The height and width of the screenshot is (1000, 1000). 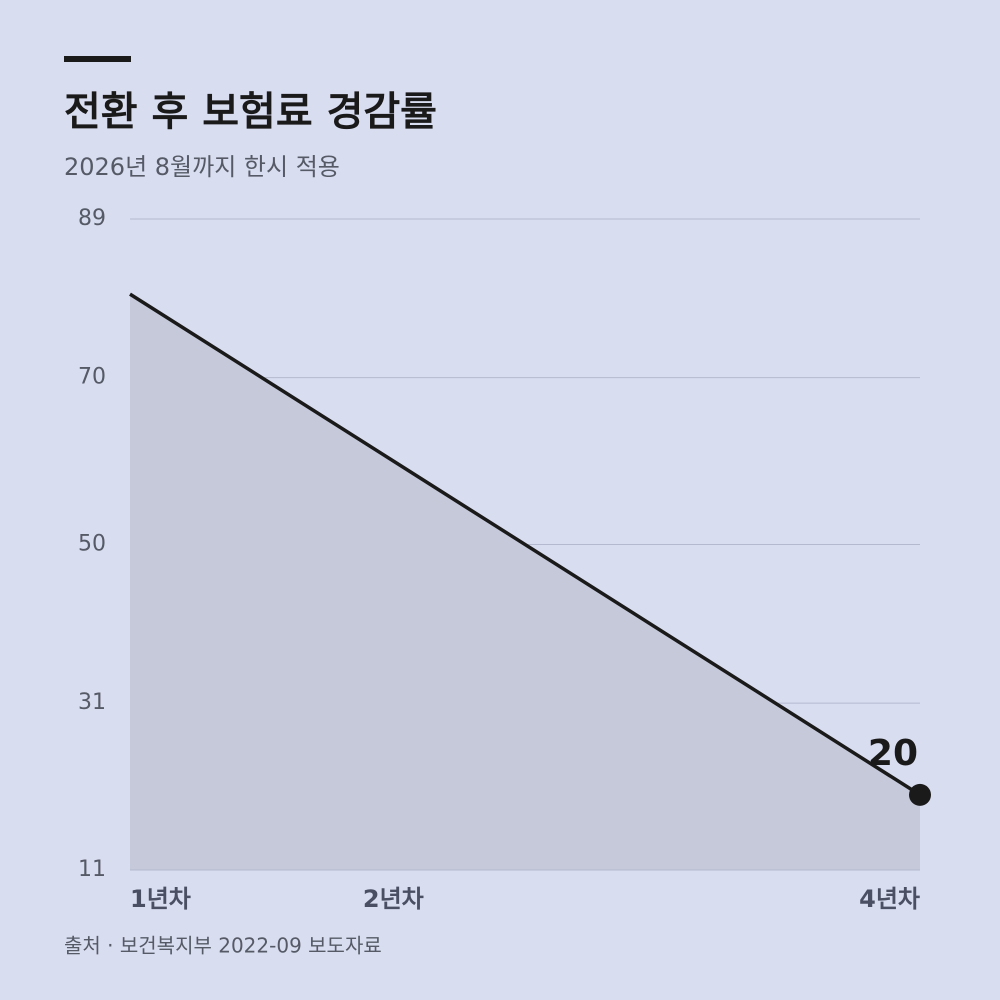 What do you see at coordinates (223, 946) in the screenshot?
I see `source-note: 출처 · 보건복지부 2022-09 보도자료` at bounding box center [223, 946].